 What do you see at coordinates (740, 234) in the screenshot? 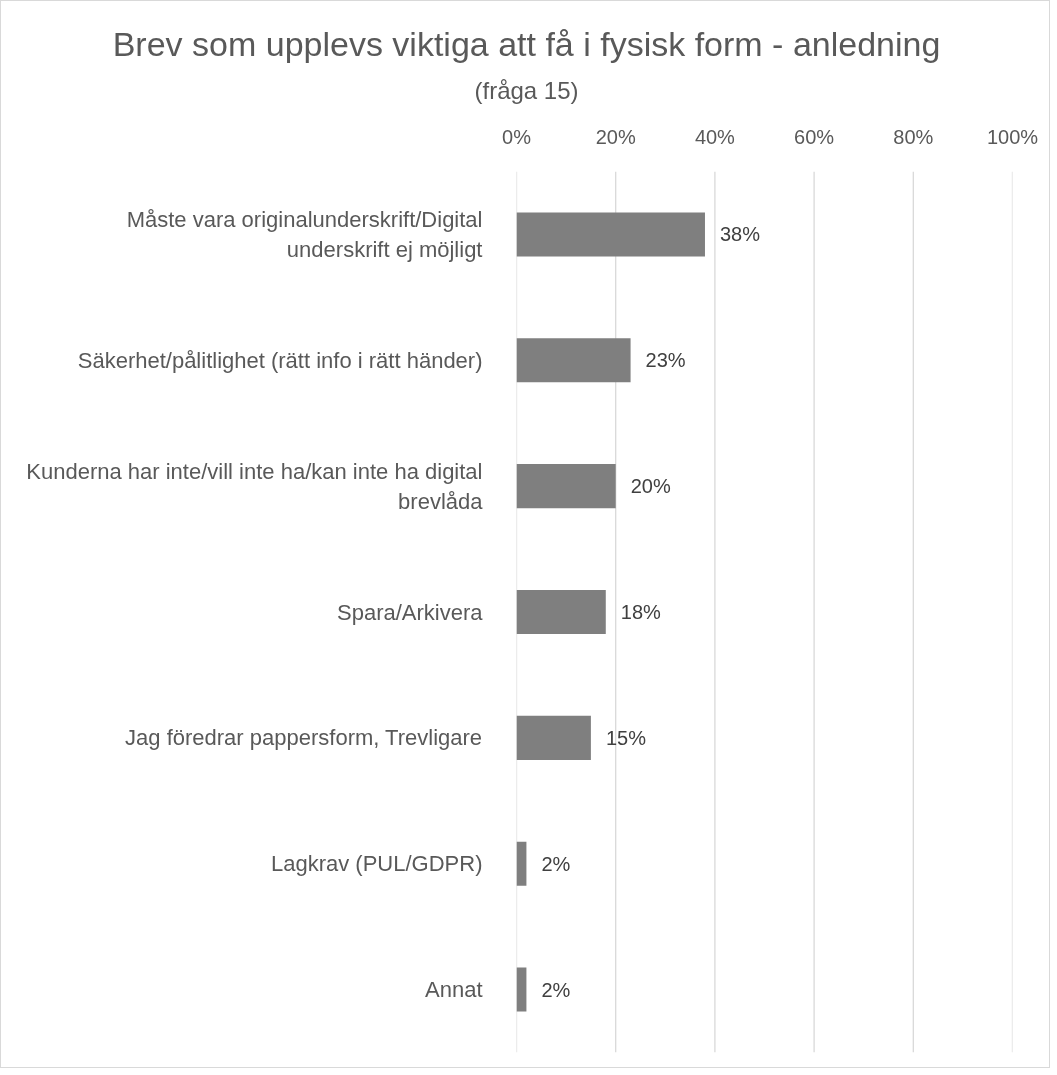
I see `data-label: 38%` at bounding box center [740, 234].